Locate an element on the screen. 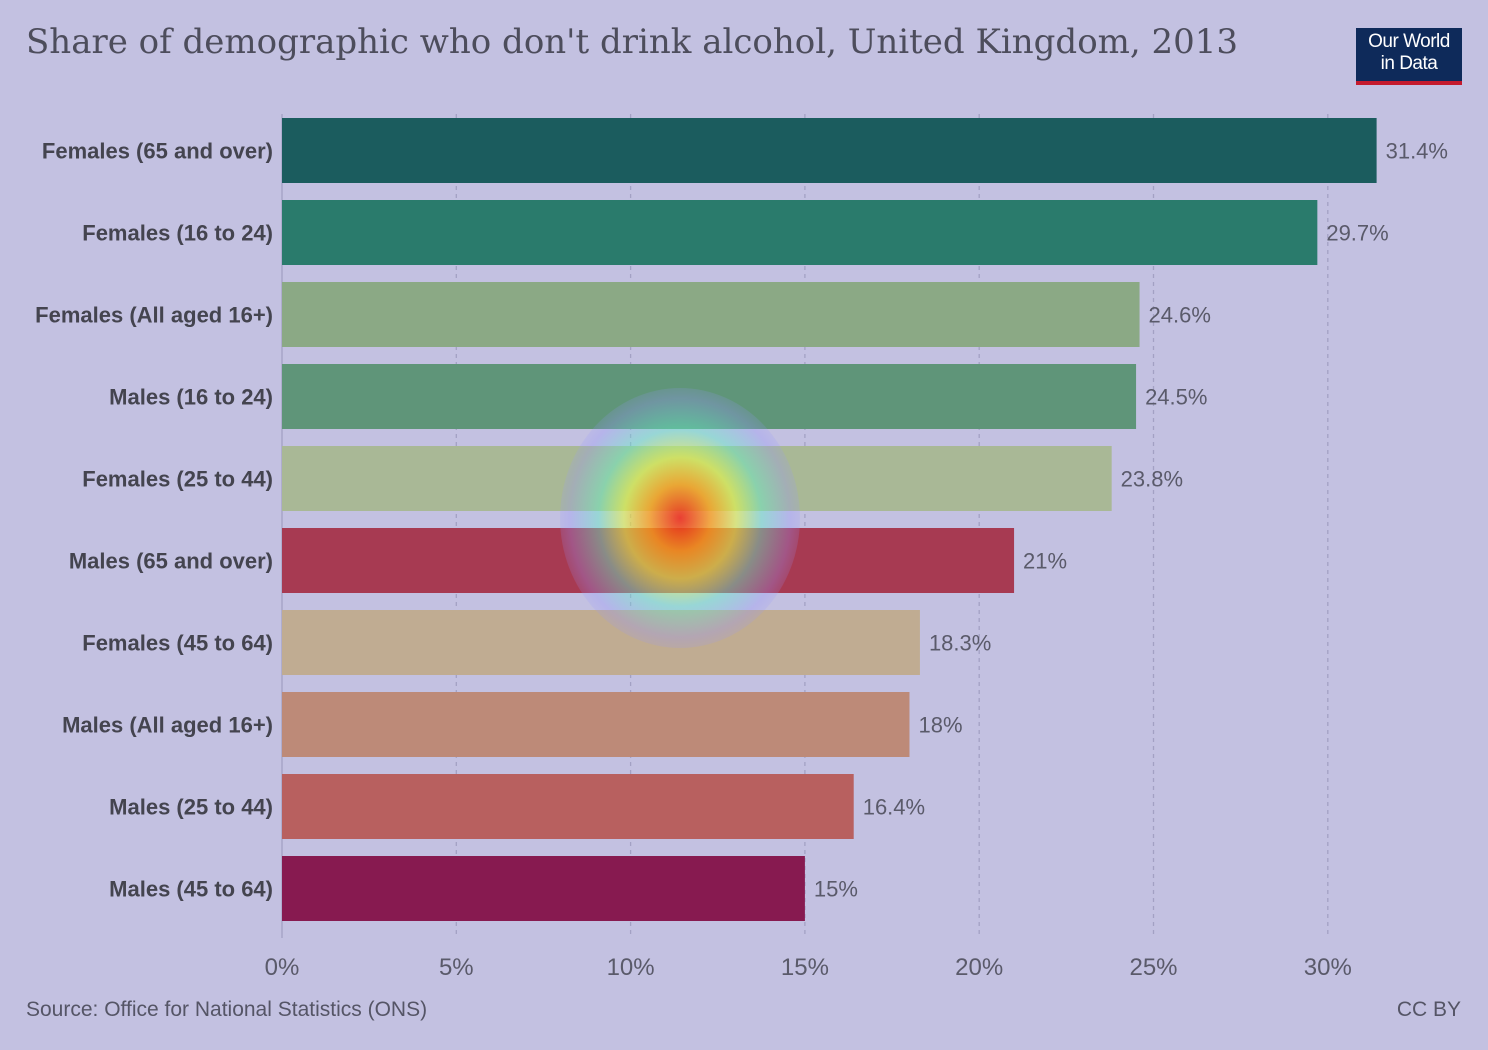  category-label: Females (25 to 44) is located at coordinates (177, 479).